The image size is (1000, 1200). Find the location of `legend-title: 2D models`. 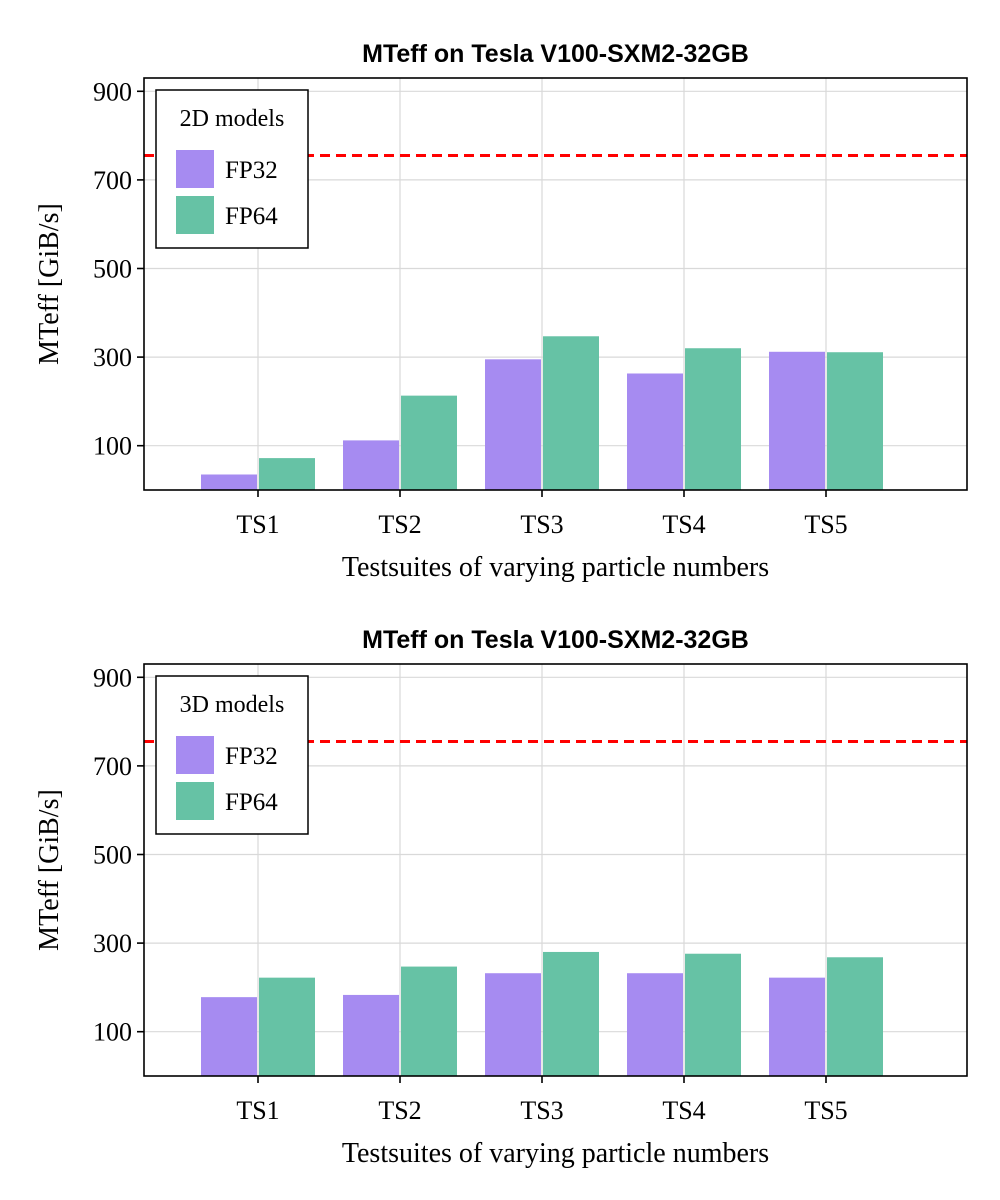

legend-title: 2D models is located at coordinates (232, 119).